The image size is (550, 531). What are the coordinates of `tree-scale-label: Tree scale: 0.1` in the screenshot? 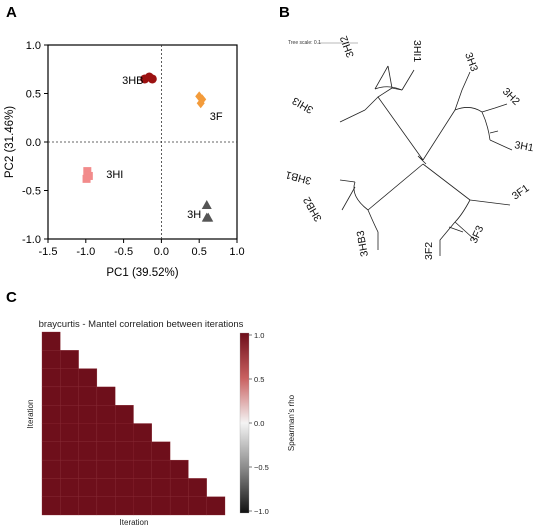 It's located at (304, 43).